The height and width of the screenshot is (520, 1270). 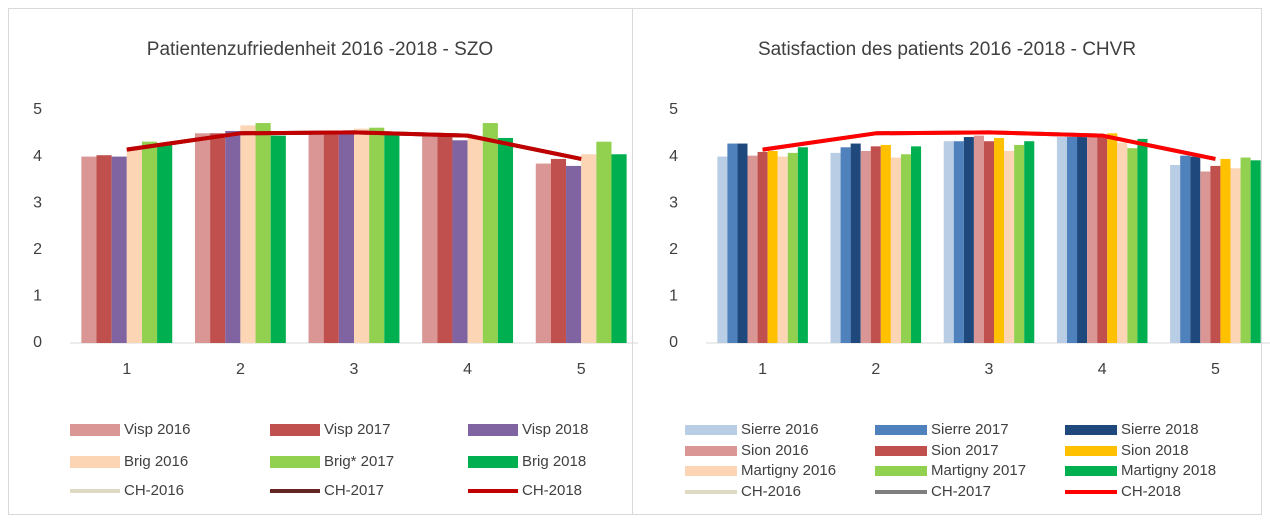 What do you see at coordinates (771, 491) in the screenshot?
I see `legend-label: CH-2016` at bounding box center [771, 491].